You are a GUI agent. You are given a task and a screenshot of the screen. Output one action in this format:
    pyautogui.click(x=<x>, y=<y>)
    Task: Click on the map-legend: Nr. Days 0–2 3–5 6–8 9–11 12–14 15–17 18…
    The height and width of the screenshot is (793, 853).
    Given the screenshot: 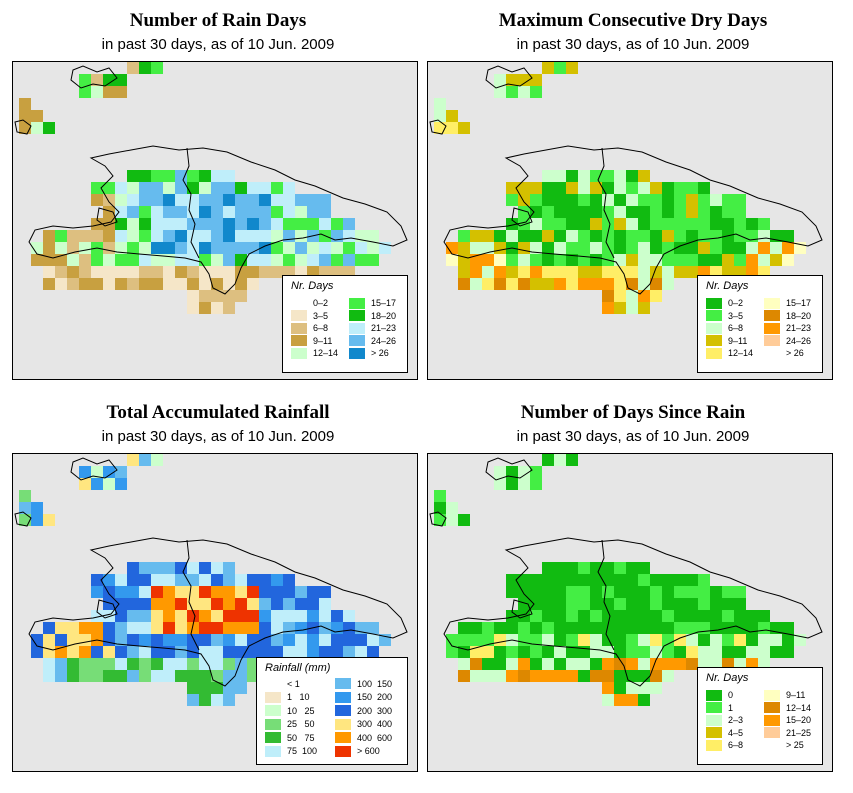 What is the action you would take?
    pyautogui.click(x=760, y=324)
    